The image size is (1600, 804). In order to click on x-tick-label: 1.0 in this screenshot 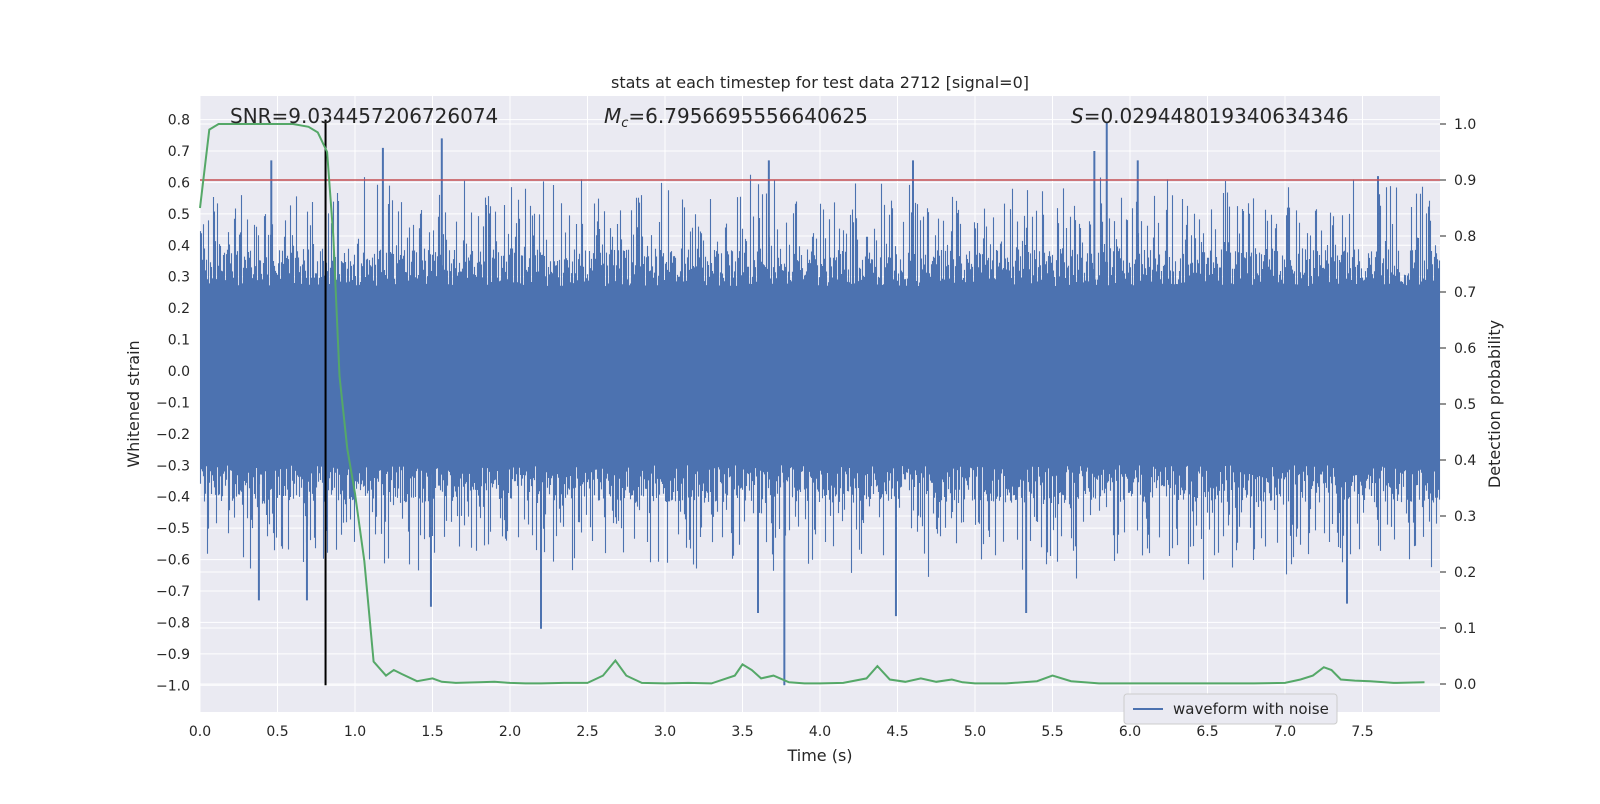, I will do `click(355, 732)`.